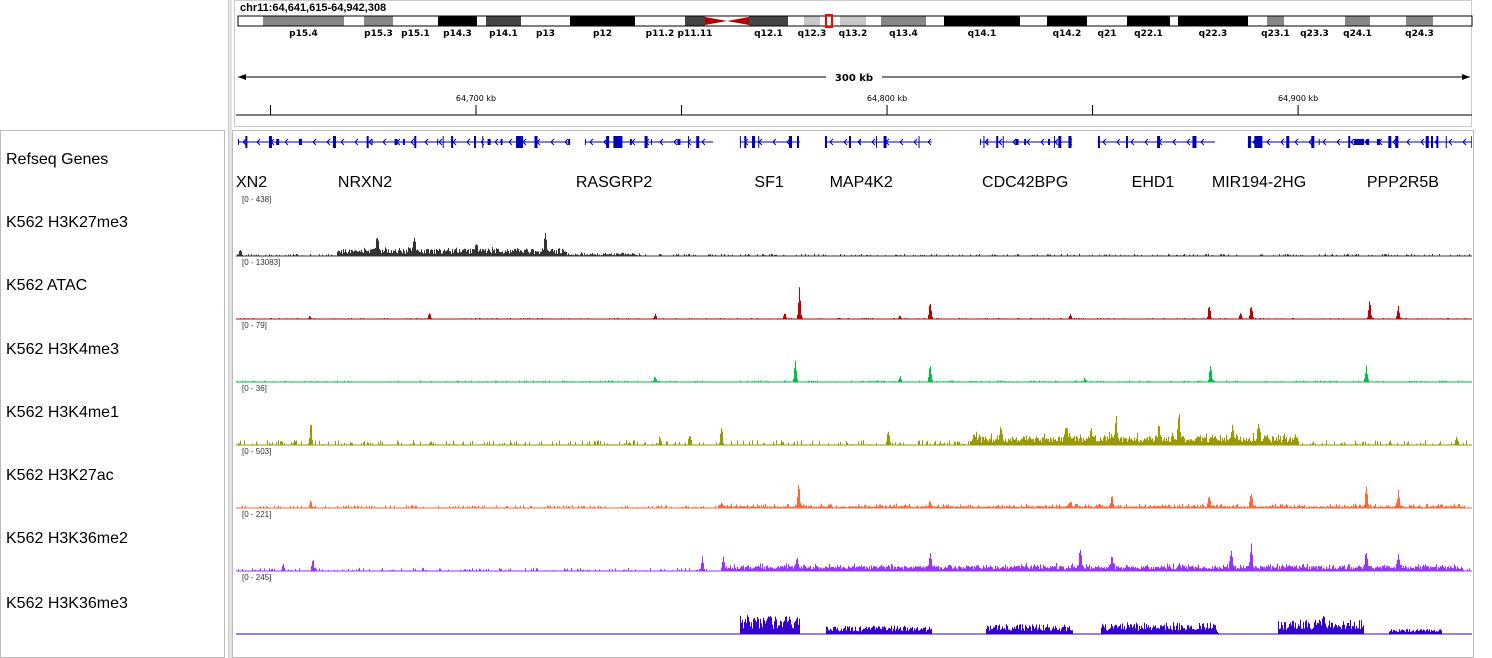 The width and height of the screenshot is (1492, 658). Describe the element at coordinates (57, 159) in the screenshot. I see `track-name-refseq-genes: Refseq Genes` at that location.